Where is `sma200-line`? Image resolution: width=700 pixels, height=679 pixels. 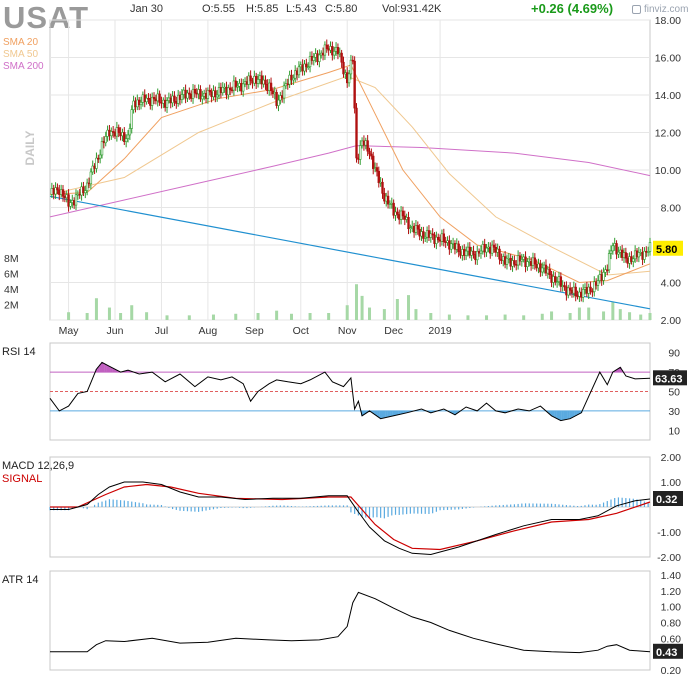
sma200-line is located at coordinates (350, 181).